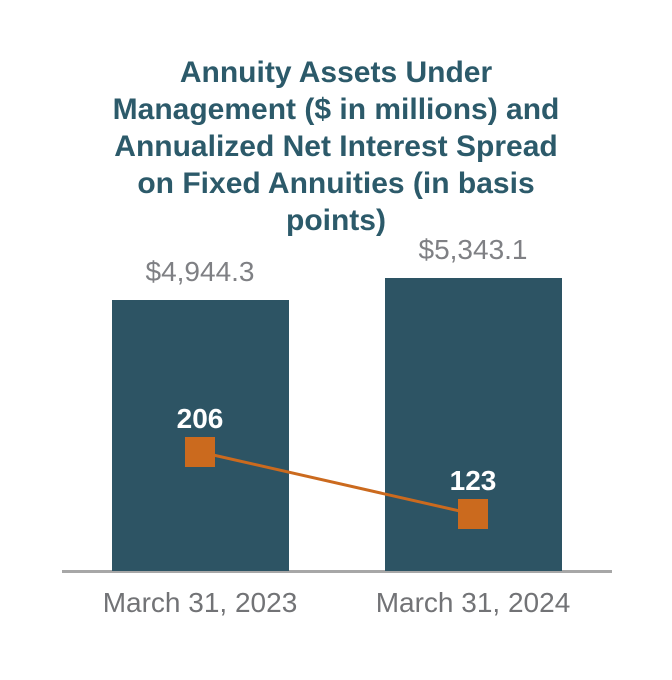  What do you see at coordinates (336, 72) in the screenshot?
I see `chart-title-line: Annuity Assets Under` at bounding box center [336, 72].